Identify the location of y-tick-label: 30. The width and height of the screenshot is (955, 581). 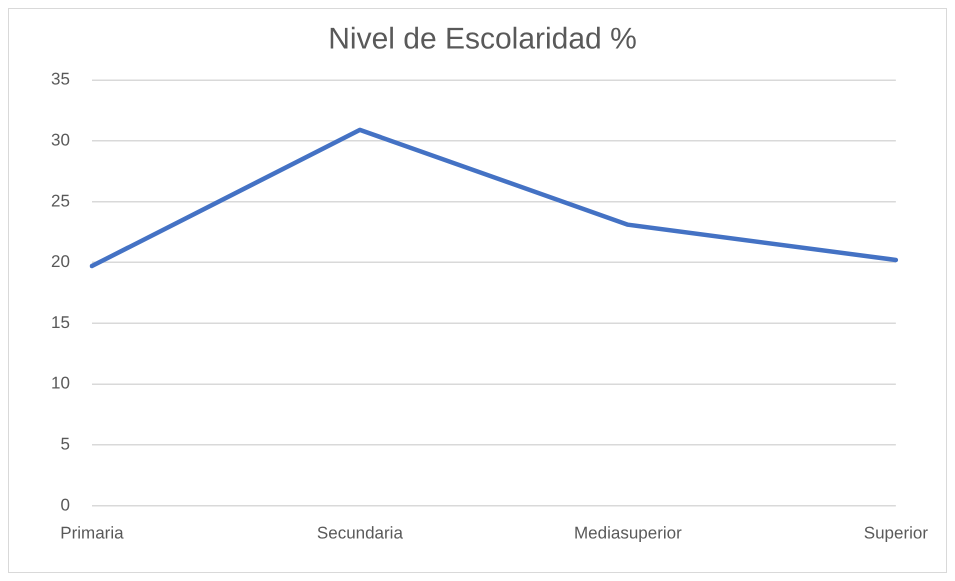
(60, 140).